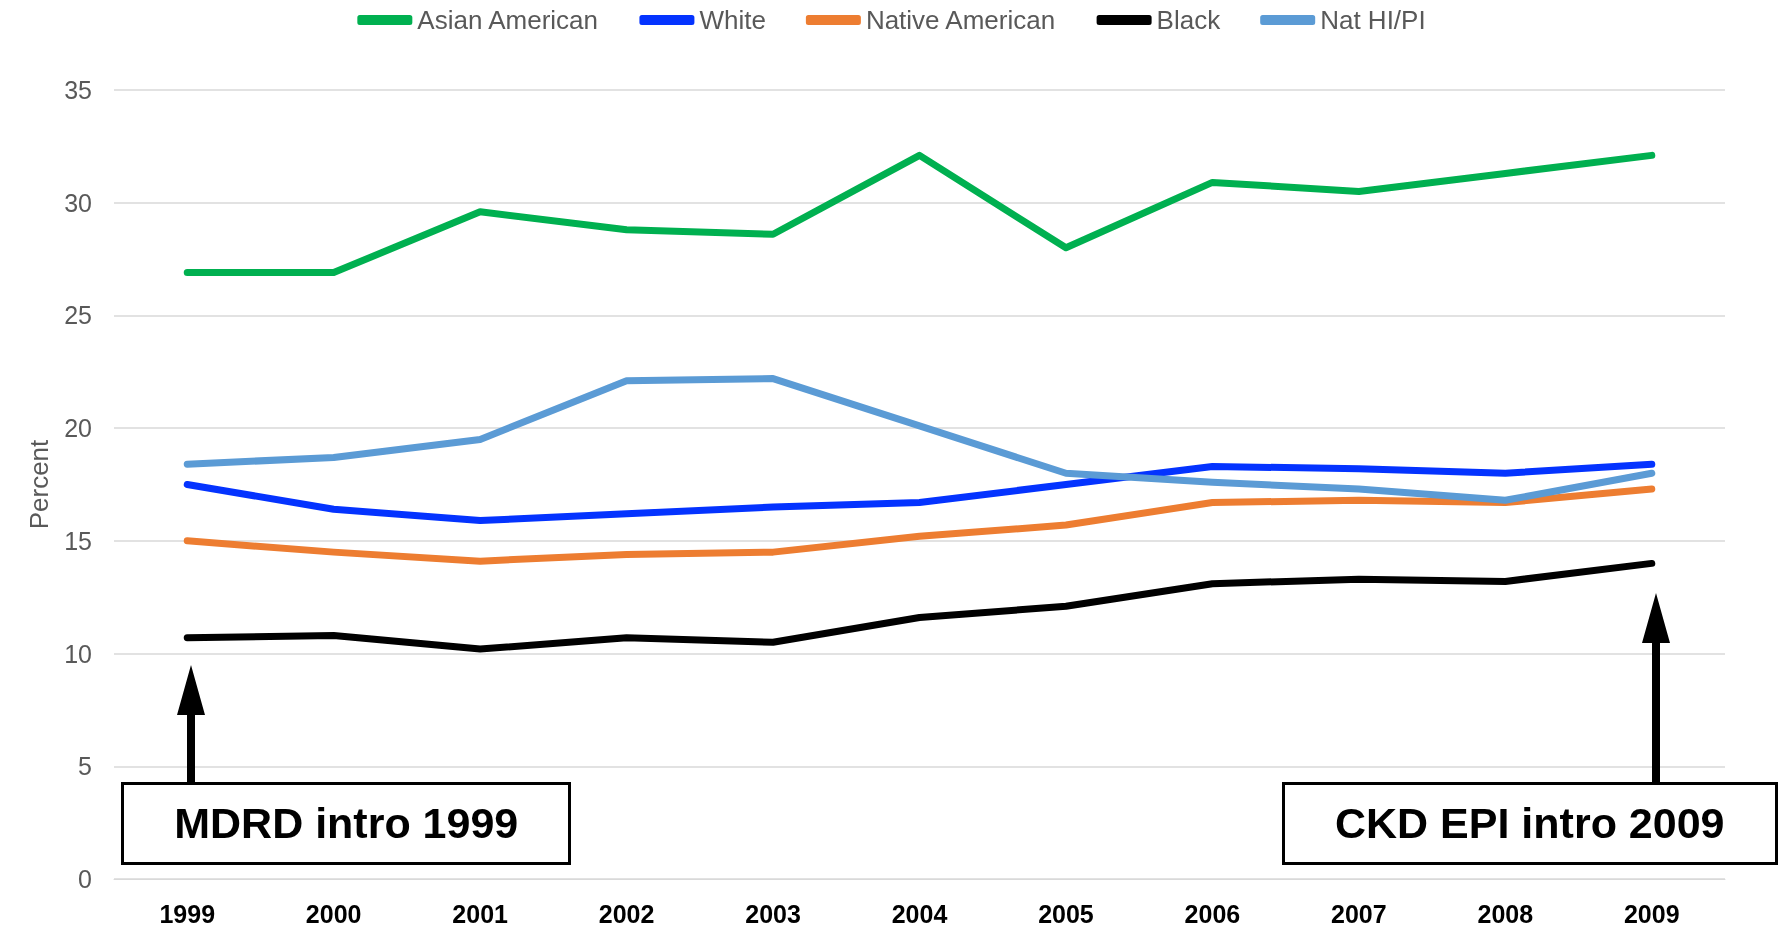  Describe the element at coordinates (78, 540) in the screenshot. I see `y-tick-label: 15` at that location.